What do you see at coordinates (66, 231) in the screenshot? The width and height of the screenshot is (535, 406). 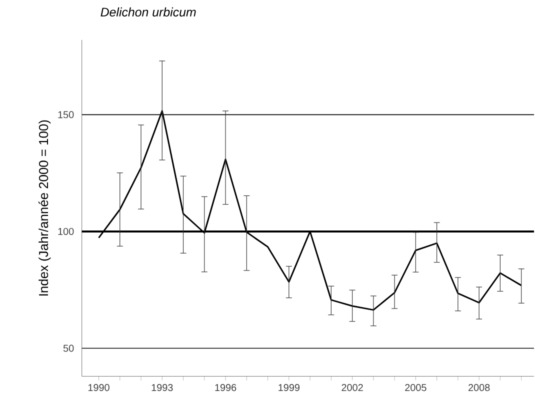 I see `y-tick-label: 100` at bounding box center [66, 231].